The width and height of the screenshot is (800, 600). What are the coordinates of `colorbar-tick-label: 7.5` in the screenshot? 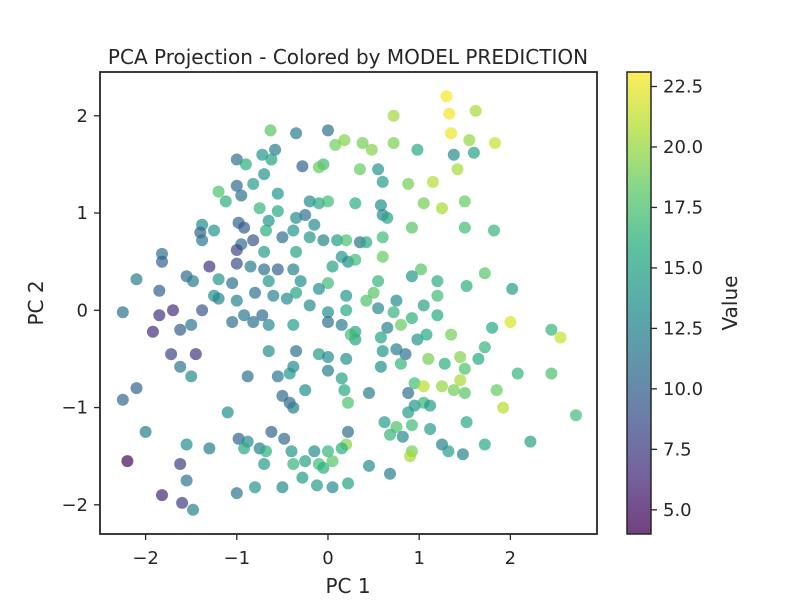 It's located at (677, 449).